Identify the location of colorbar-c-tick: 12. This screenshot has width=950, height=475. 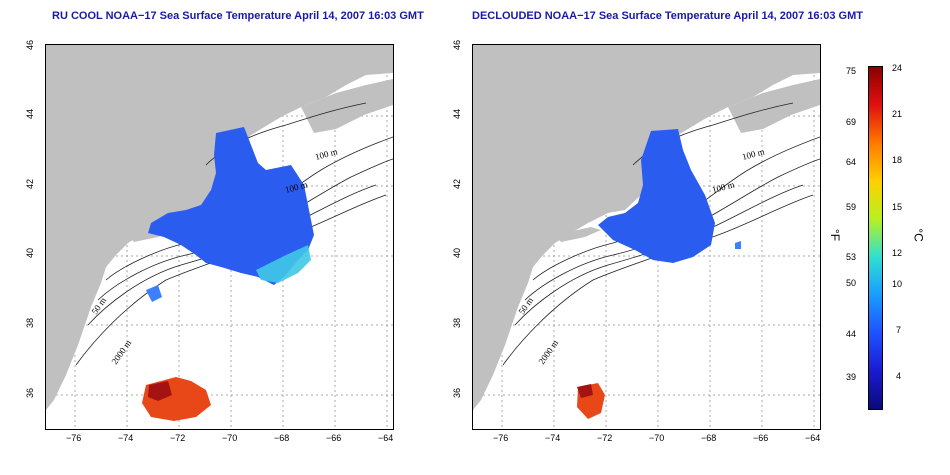
(897, 253).